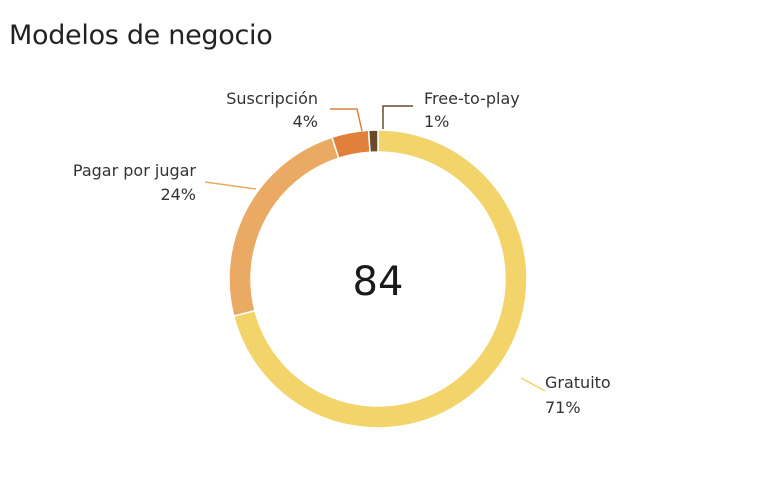  I want to click on slice-pagar-por-jugar, so click(284, 226).